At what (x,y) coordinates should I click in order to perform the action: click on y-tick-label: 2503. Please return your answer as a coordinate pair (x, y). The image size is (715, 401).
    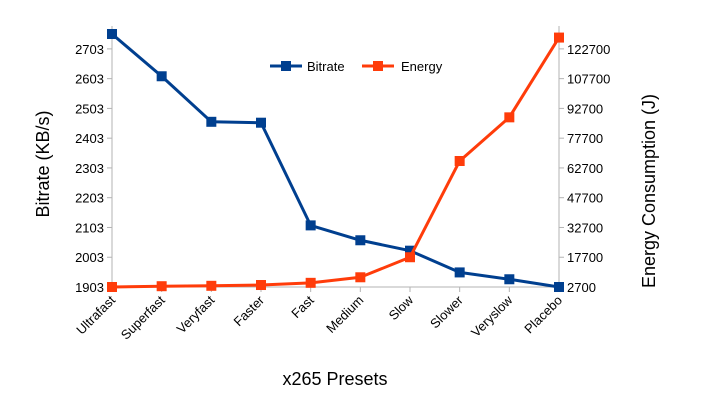
    Looking at the image, I should click on (89, 108).